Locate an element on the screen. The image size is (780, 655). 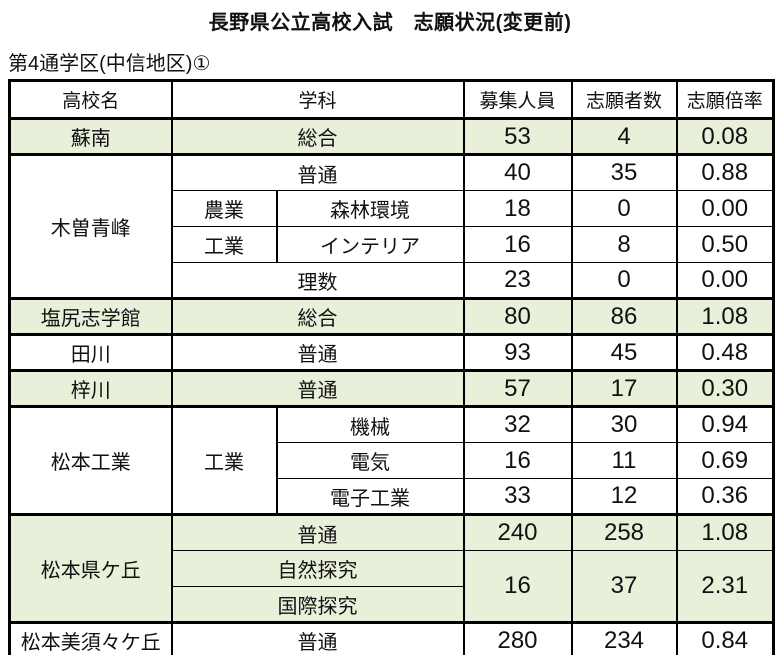
school-name: 田川 is located at coordinates (90, 352).